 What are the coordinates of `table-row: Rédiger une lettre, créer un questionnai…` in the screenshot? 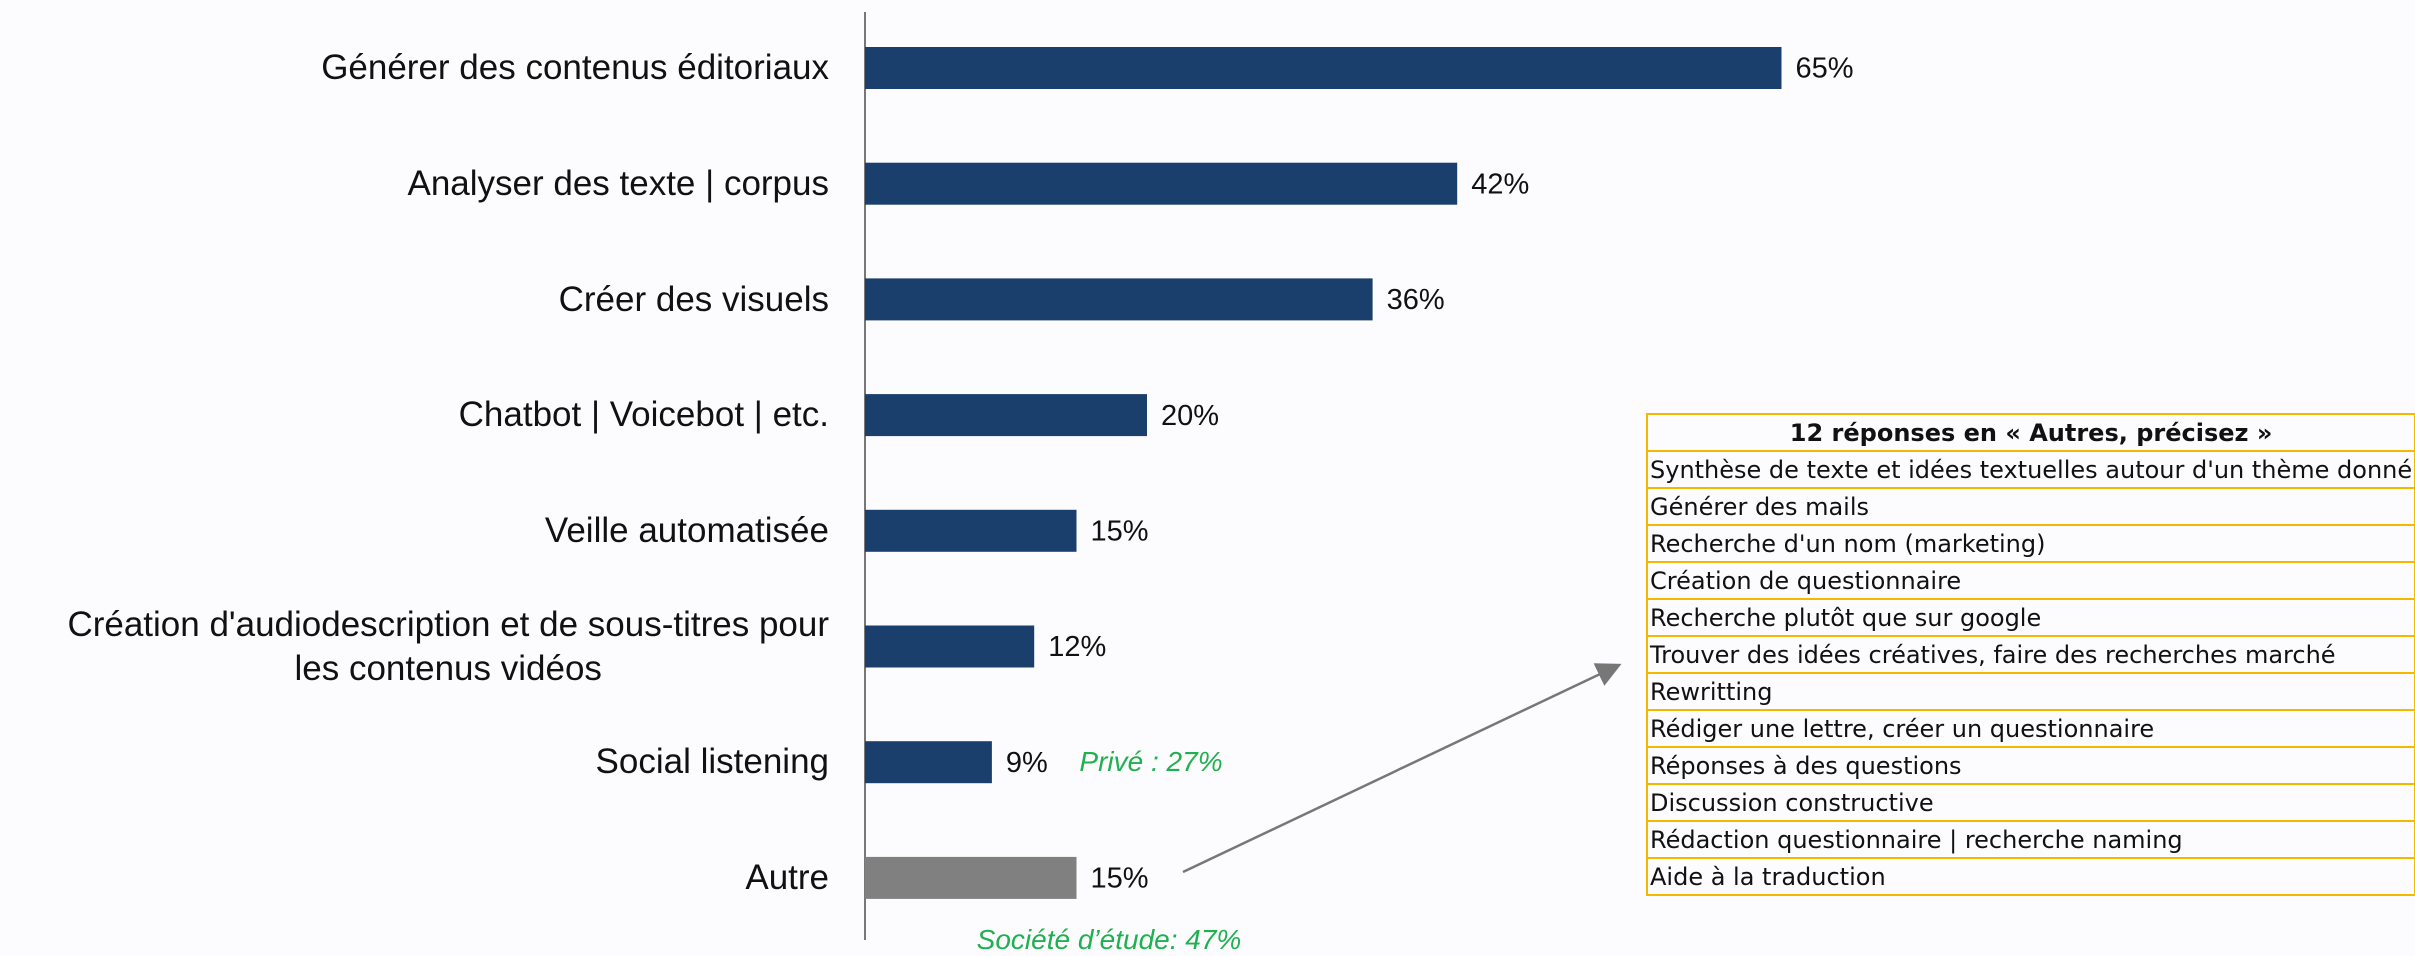 It's located at (2030, 728).